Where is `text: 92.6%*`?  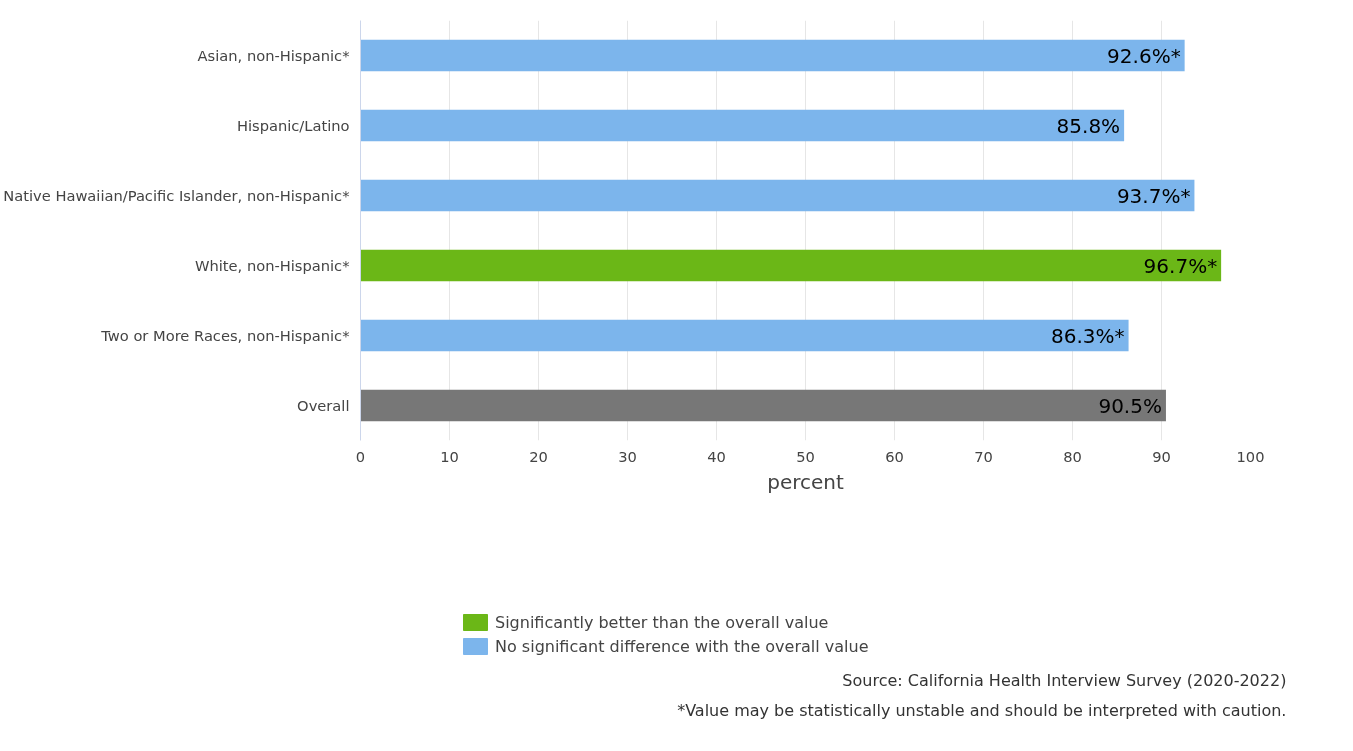
text: 92.6%* is located at coordinates (1144, 55).